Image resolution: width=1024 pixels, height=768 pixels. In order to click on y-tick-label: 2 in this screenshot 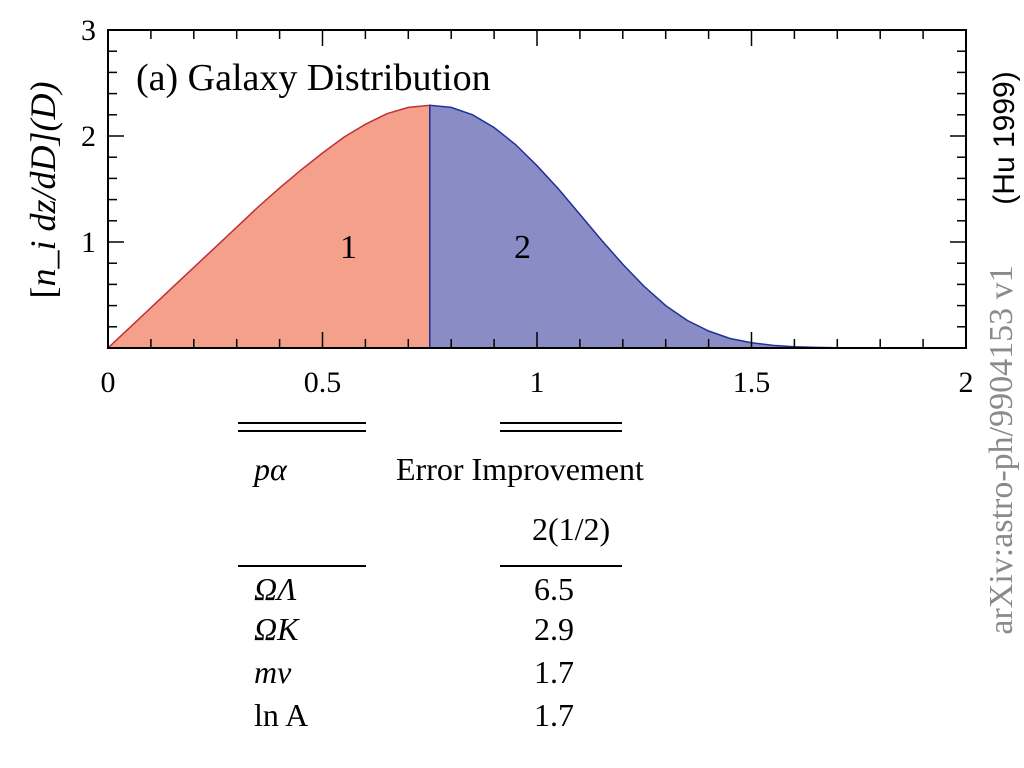, I will do `click(88, 136)`.